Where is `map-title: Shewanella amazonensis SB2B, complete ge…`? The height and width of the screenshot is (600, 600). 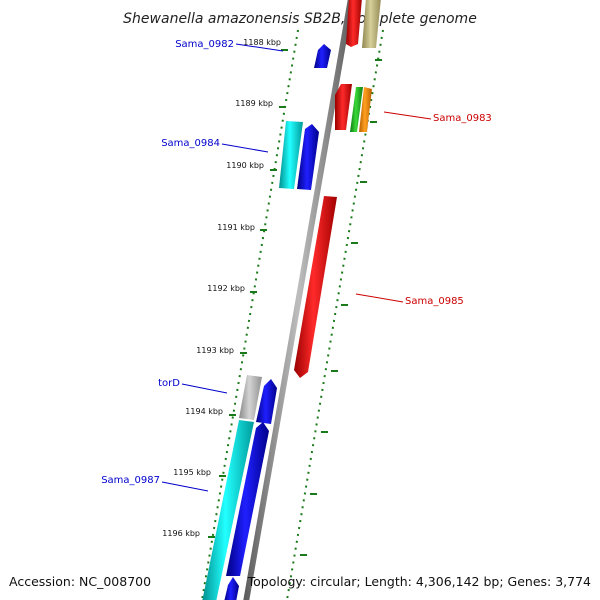
map-title: Shewanella amazonensis SB2B, complete ge… is located at coordinates (300, 19).